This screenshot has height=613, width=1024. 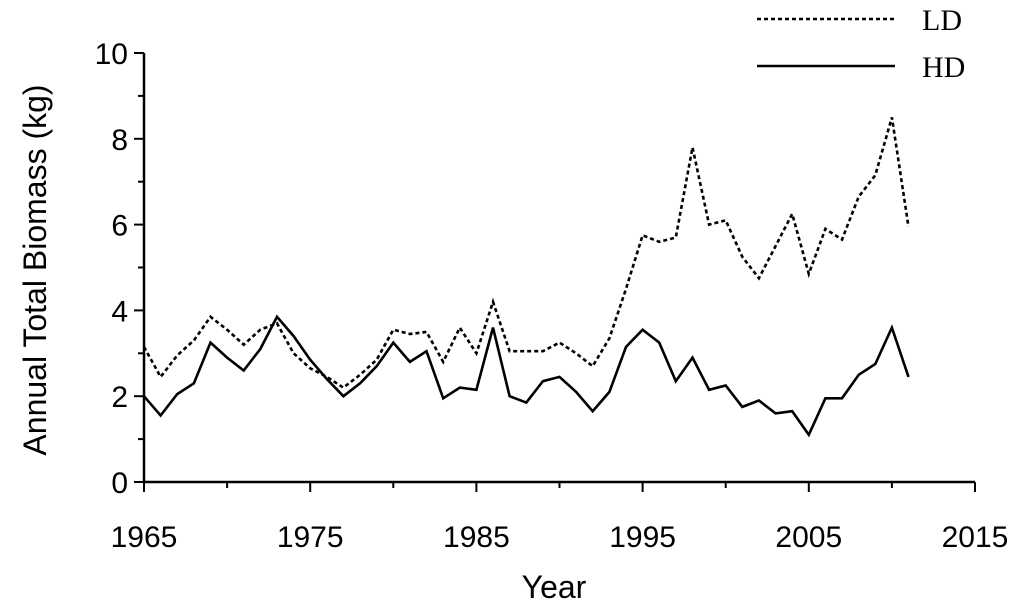 I want to click on x-tick-label: 1975, so click(x=310, y=537).